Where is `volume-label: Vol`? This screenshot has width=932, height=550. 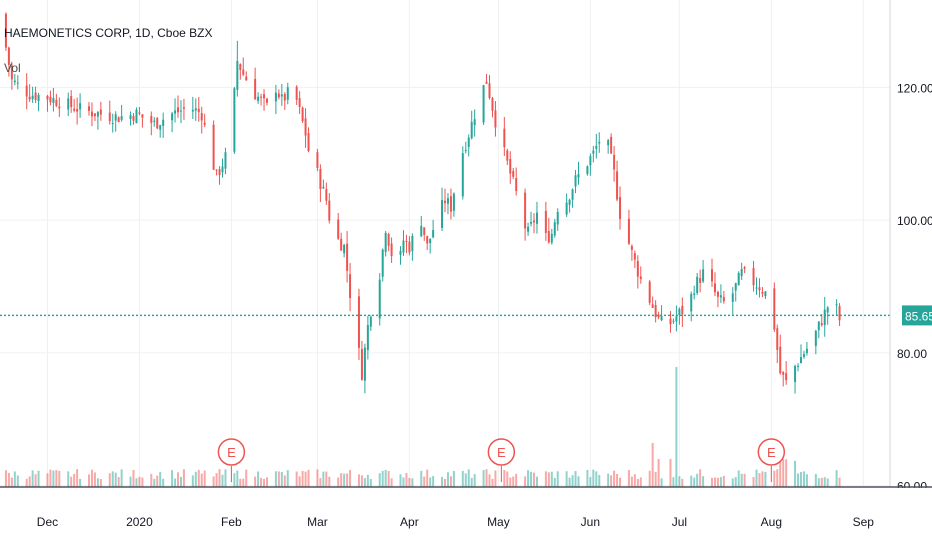
volume-label: Vol is located at coordinates (12, 68).